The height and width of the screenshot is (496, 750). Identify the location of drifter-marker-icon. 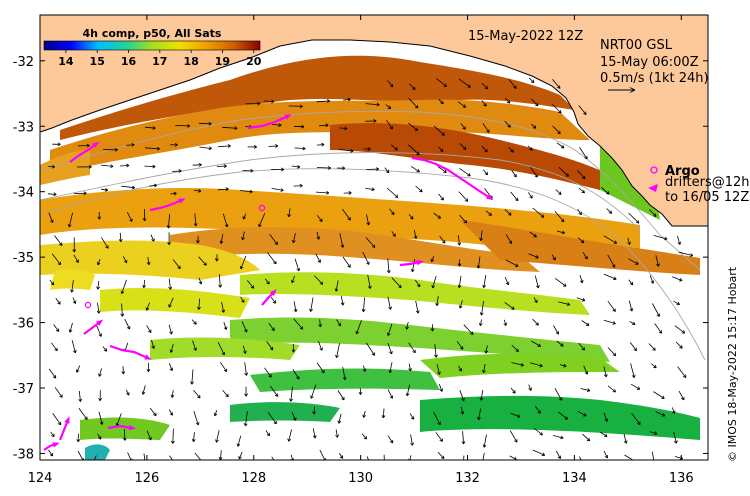
(653, 188).